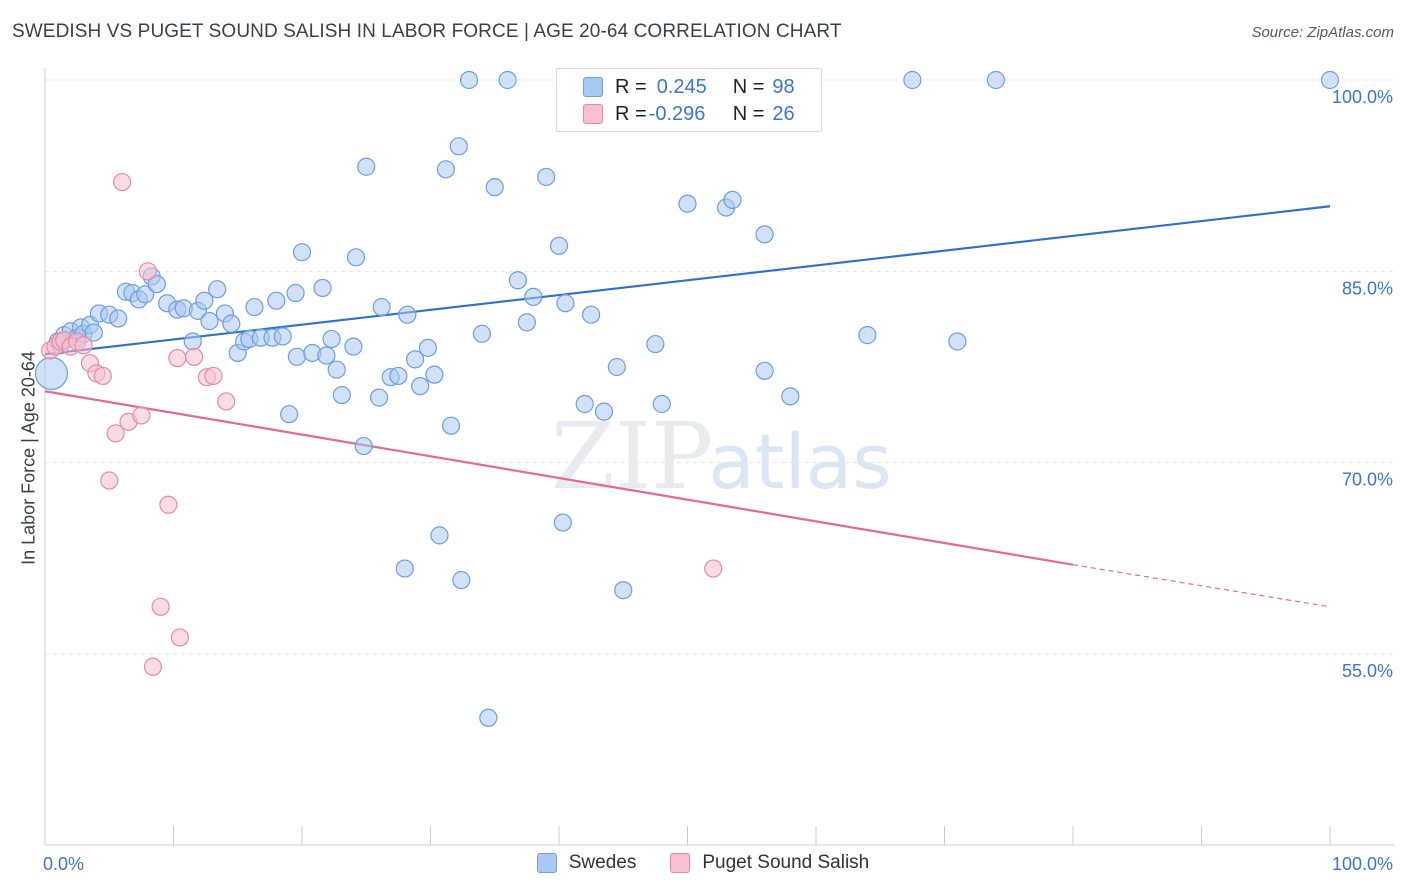  I want to click on y-tick-label: 100.0%, so click(1362, 97).